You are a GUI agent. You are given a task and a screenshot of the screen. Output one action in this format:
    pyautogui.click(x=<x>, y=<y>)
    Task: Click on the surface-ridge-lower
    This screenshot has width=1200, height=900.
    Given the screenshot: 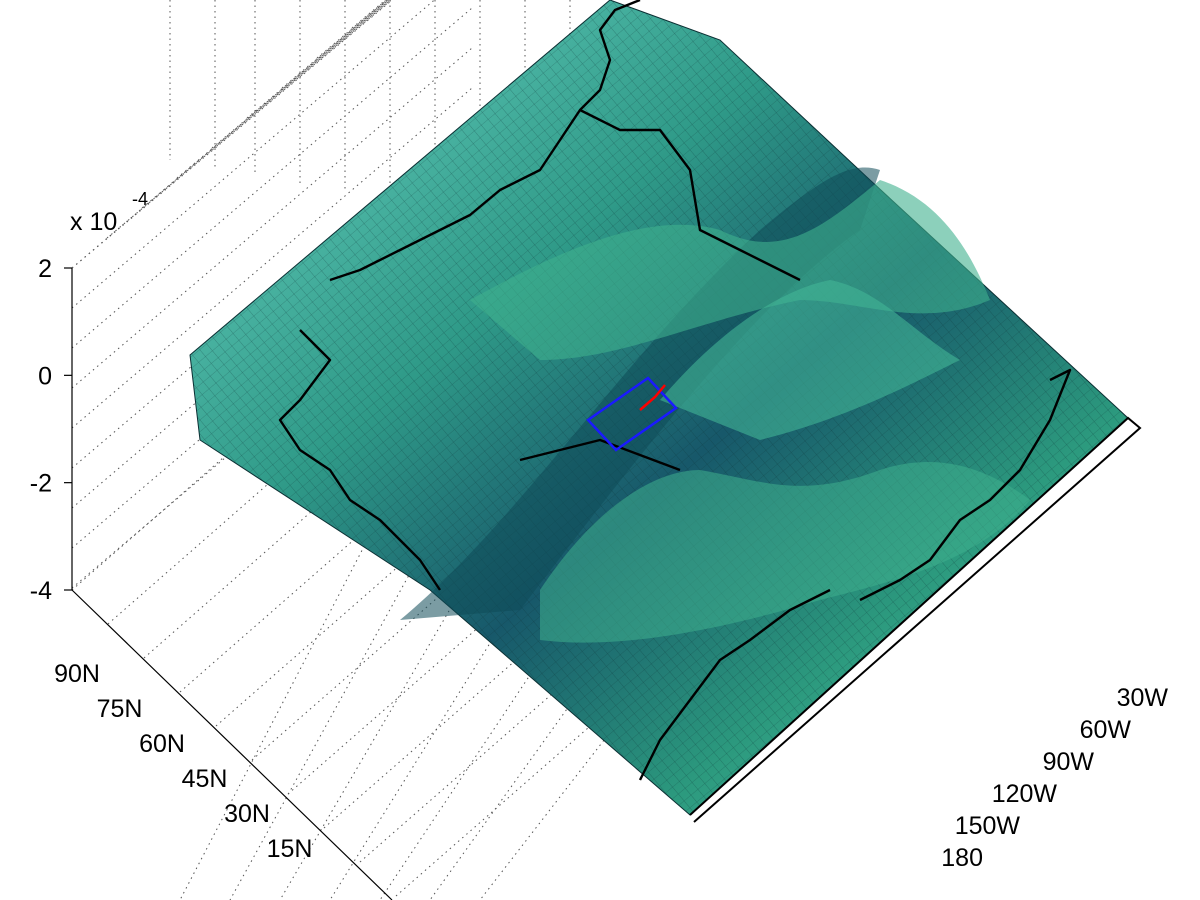 What is the action you would take?
    pyautogui.click(x=785, y=552)
    